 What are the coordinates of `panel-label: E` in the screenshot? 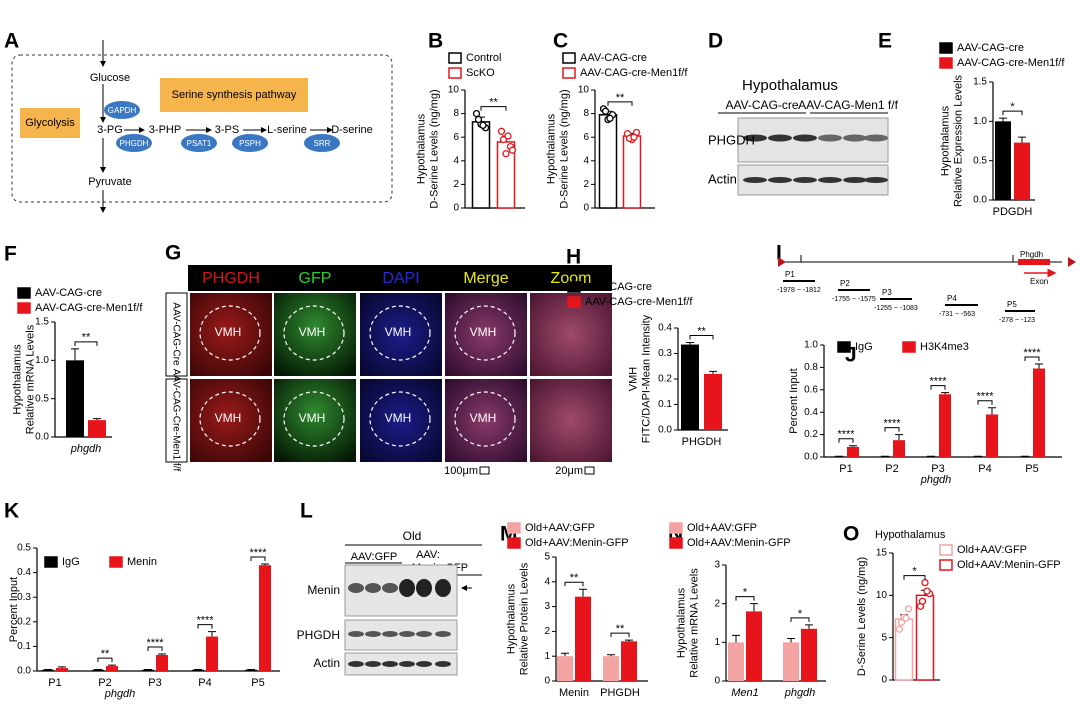 It's located at (885, 41).